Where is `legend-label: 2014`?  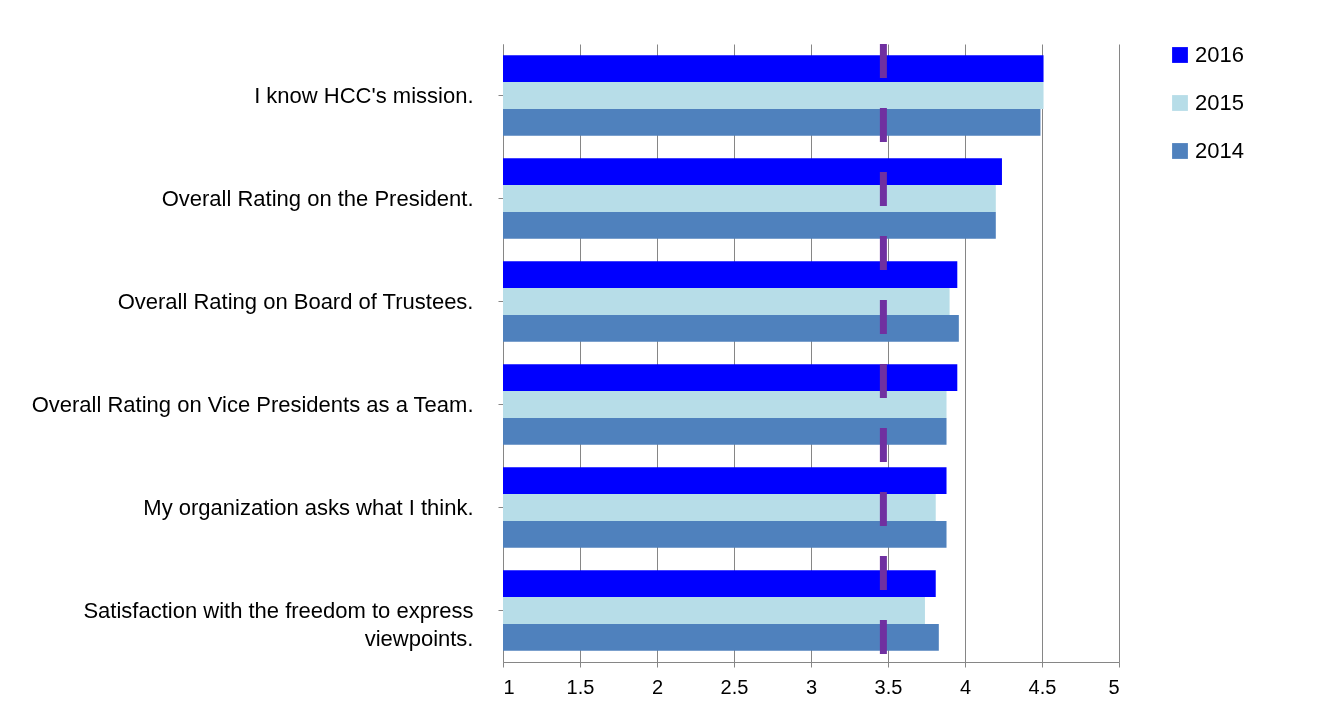
legend-label: 2014 is located at coordinates (1219, 150).